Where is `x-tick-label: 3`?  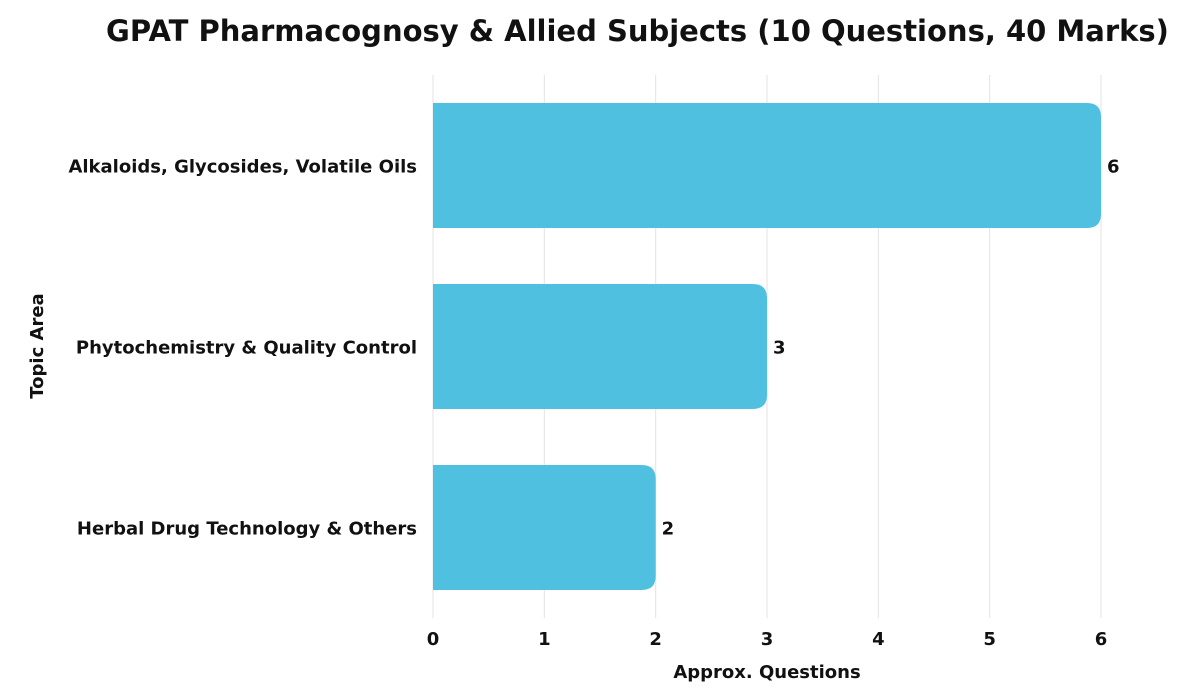 x-tick-label: 3 is located at coordinates (767, 639).